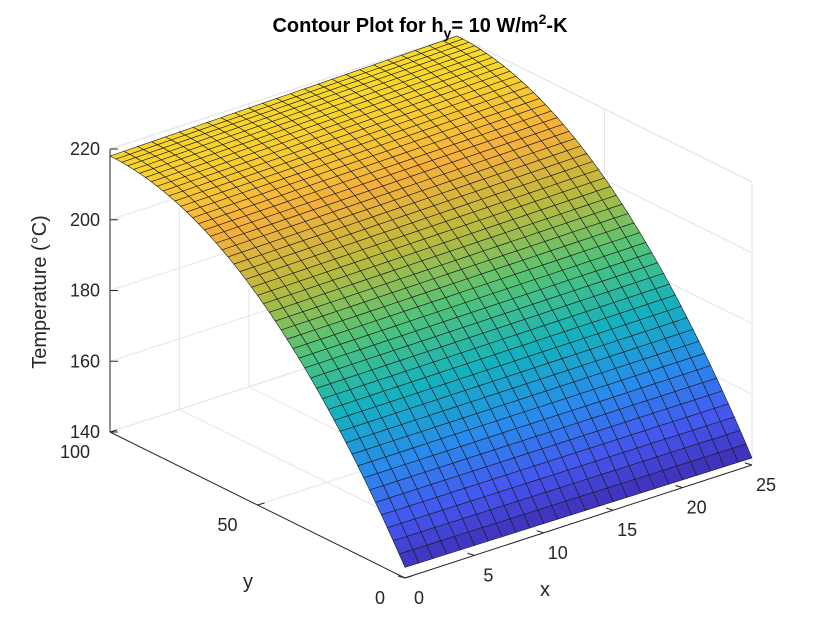 The width and height of the screenshot is (840, 635). What do you see at coordinates (766, 485) in the screenshot?
I see `x-tick-label: 25` at bounding box center [766, 485].